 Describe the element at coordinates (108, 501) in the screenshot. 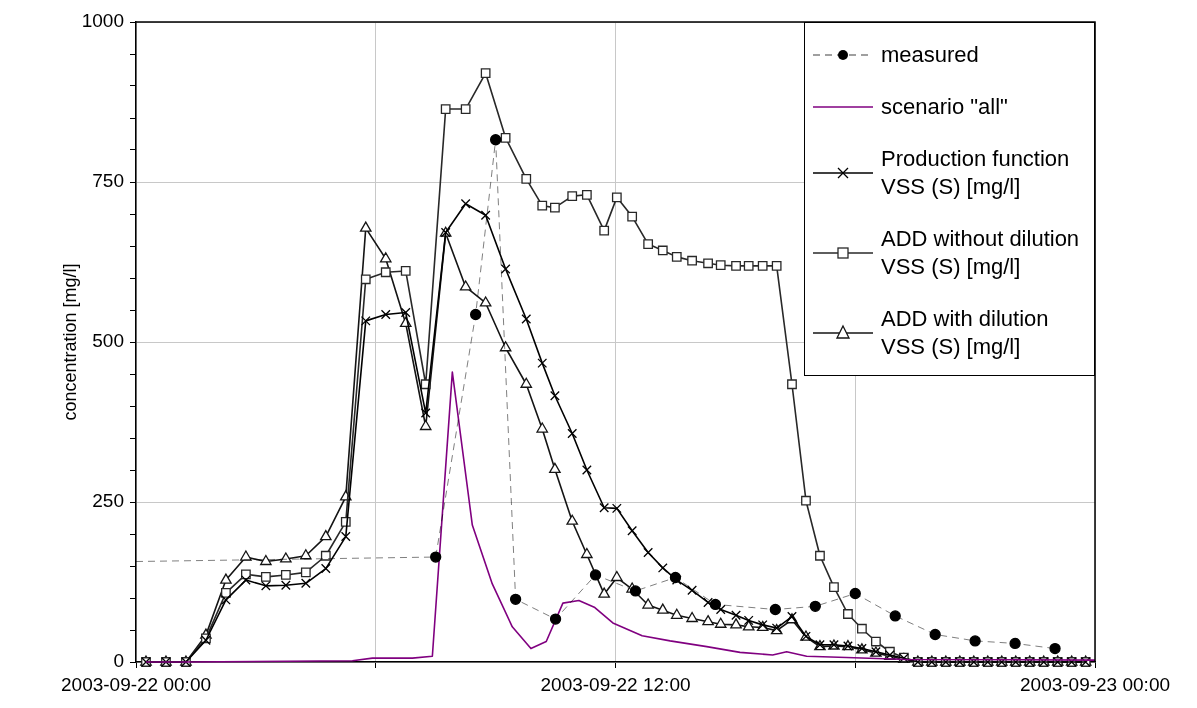

I see `y-tick-label: 250` at that location.